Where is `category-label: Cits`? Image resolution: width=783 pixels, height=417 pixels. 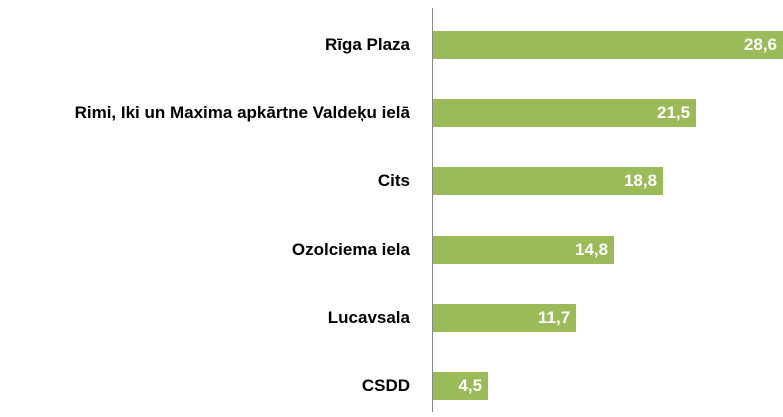 category-label: Cits is located at coordinates (393, 181).